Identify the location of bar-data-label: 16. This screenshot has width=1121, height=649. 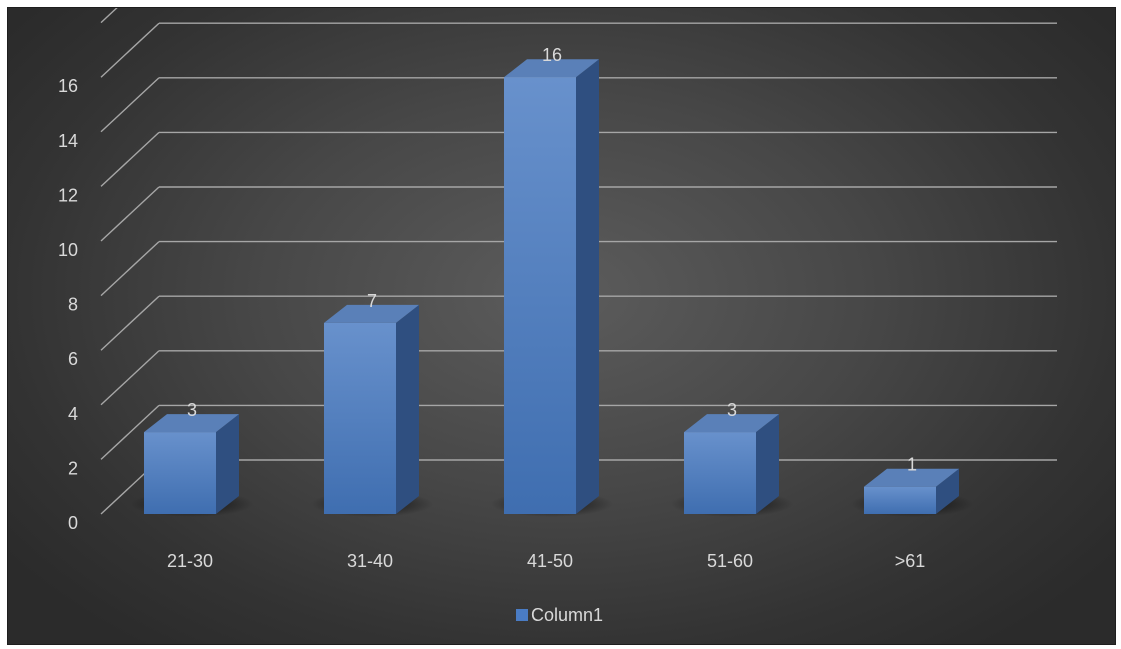
(552, 55).